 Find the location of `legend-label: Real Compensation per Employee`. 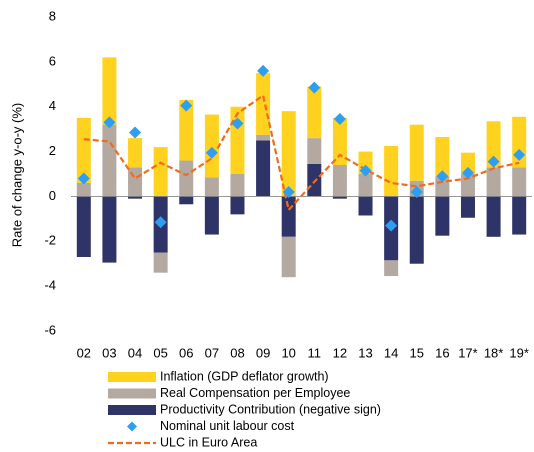

legend-label: Real Compensation per Employee is located at coordinates (255, 393).